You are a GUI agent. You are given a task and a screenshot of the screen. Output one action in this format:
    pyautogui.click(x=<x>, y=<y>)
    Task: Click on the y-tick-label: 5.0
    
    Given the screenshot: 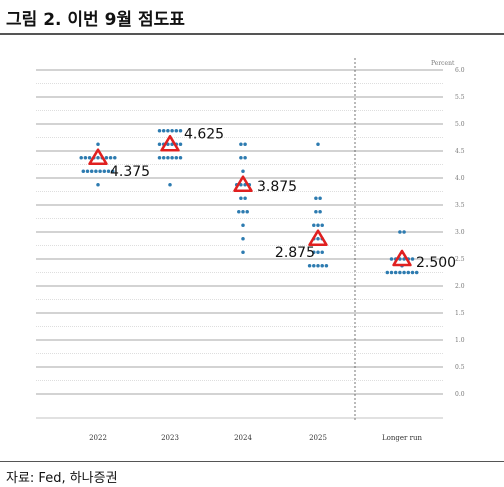 What is the action you would take?
    pyautogui.click(x=460, y=124)
    